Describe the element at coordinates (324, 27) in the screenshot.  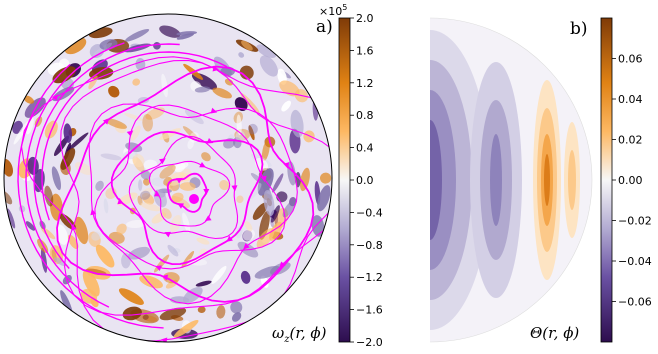
I see `panel-a-label: a)` at that location.